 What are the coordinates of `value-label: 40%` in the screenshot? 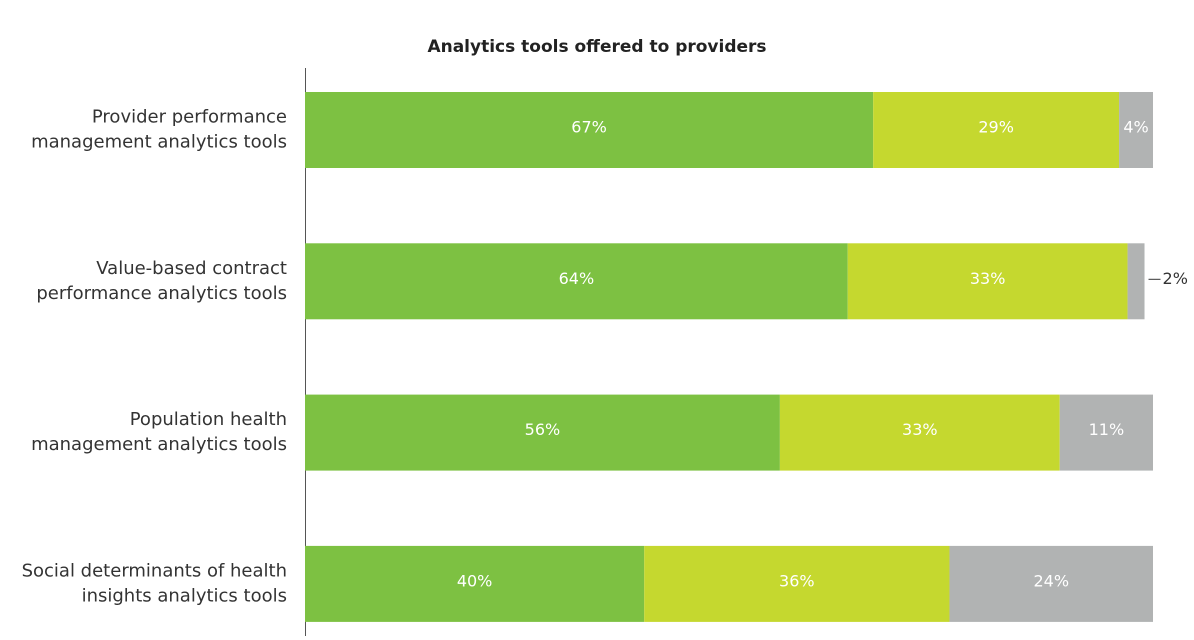 It's located at (475, 580).